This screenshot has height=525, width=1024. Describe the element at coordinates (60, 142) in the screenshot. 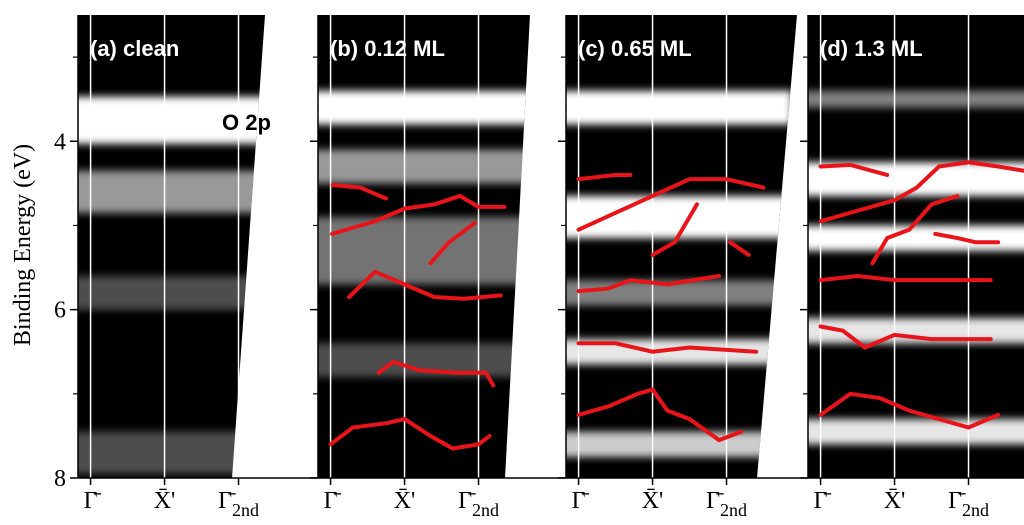

I see `y-tick-label: 4` at that location.